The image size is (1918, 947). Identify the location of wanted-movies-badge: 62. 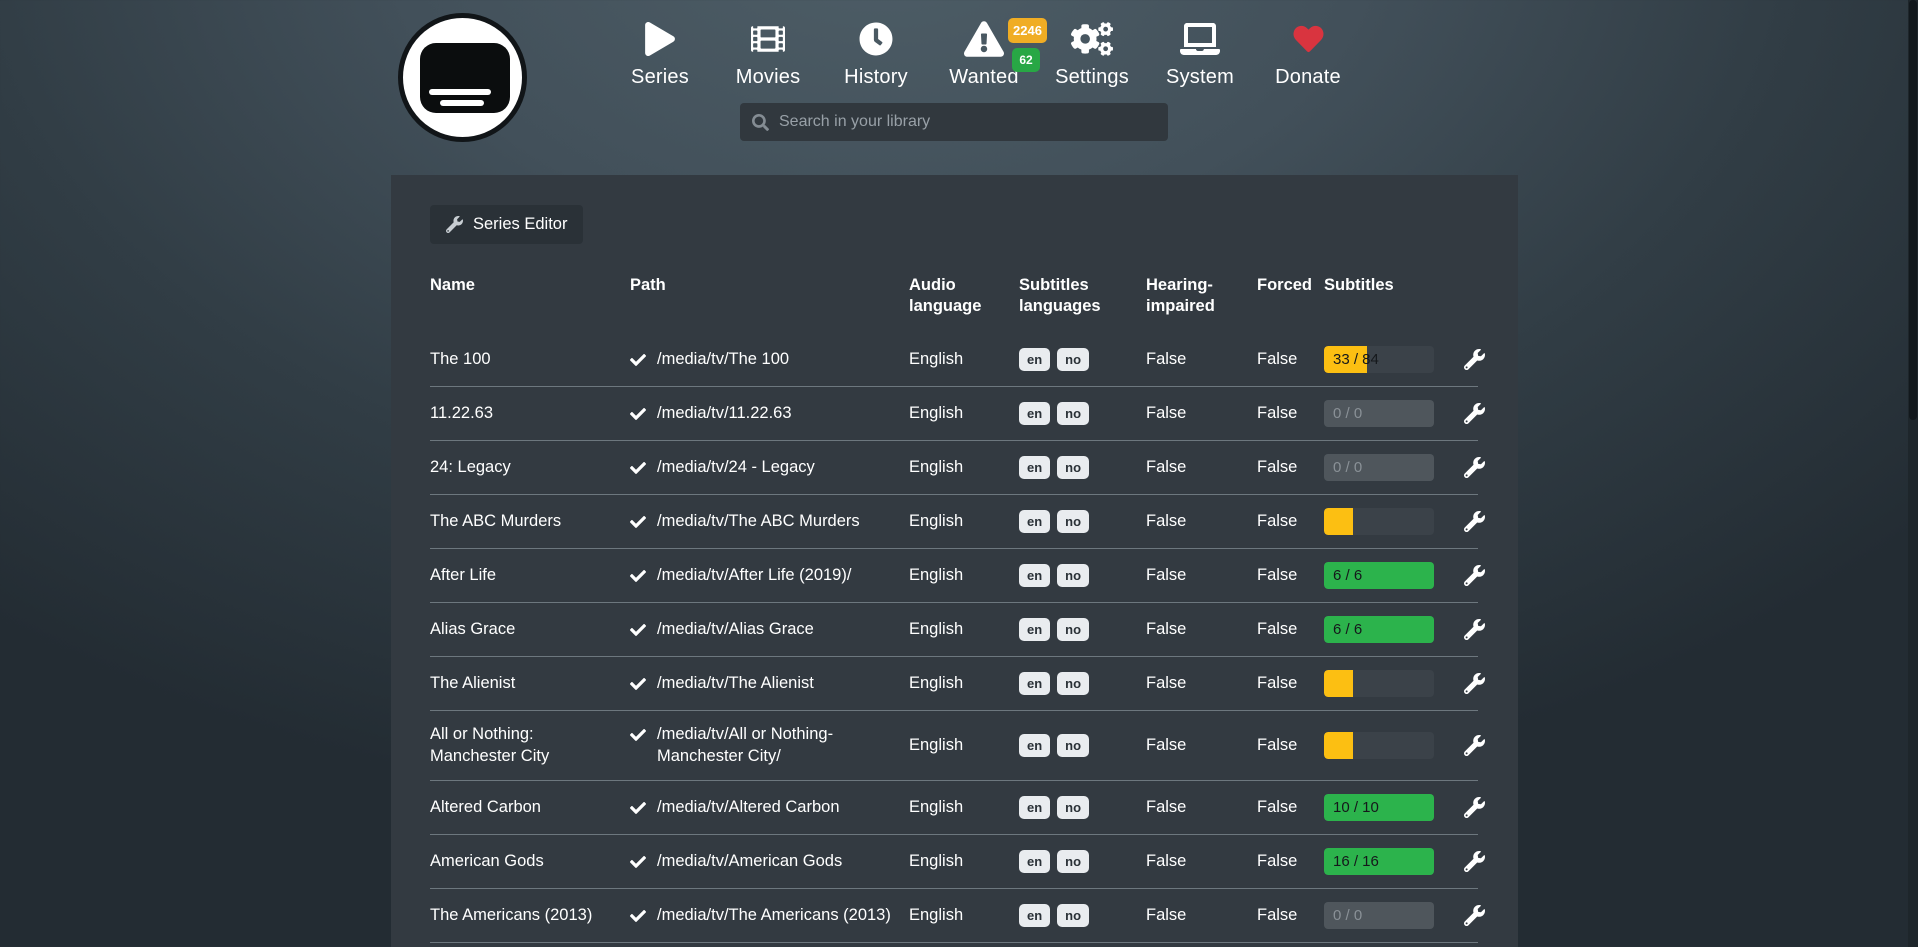
(1026, 60).